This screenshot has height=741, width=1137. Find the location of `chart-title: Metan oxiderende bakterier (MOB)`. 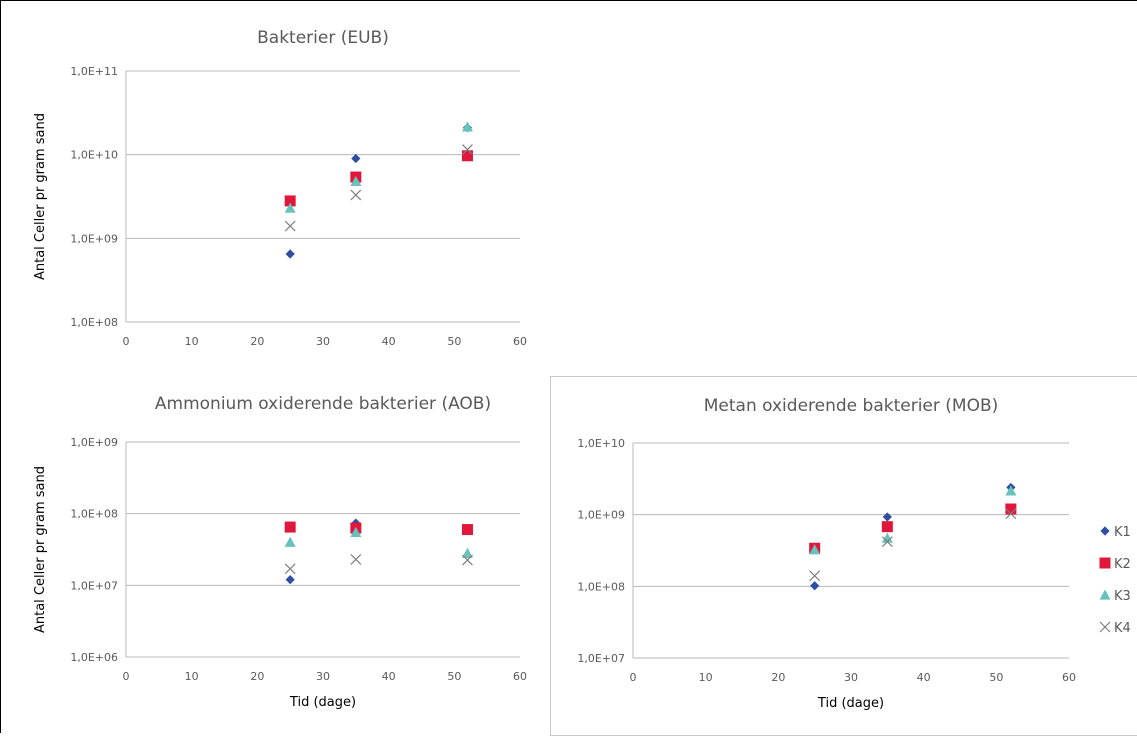

chart-title: Metan oxiderende bakterier (MOB) is located at coordinates (851, 406).